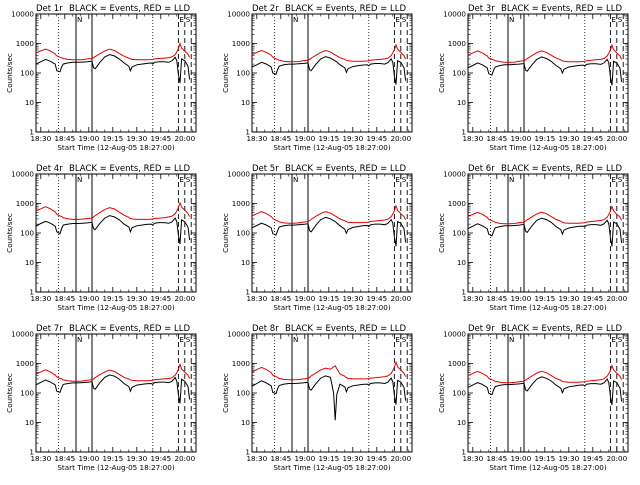  What do you see at coordinates (481, 329) in the screenshot?
I see `panel-title: Det 9r` at bounding box center [481, 329].